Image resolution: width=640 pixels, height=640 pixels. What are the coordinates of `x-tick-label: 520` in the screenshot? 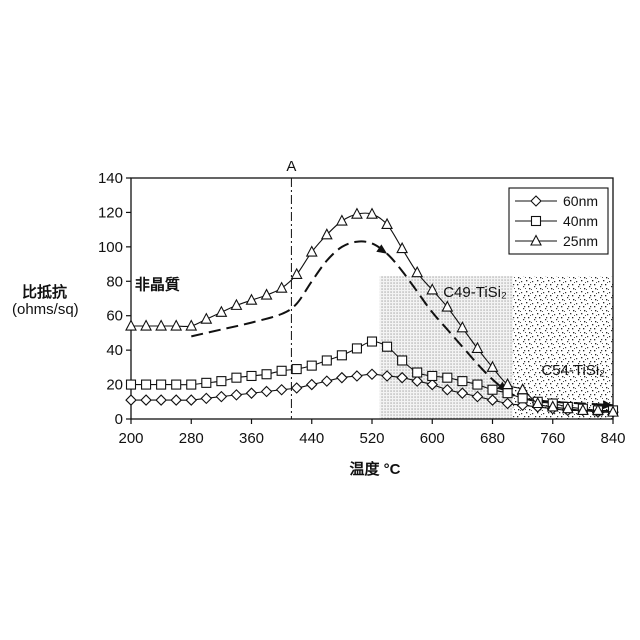 It's located at (371, 438).